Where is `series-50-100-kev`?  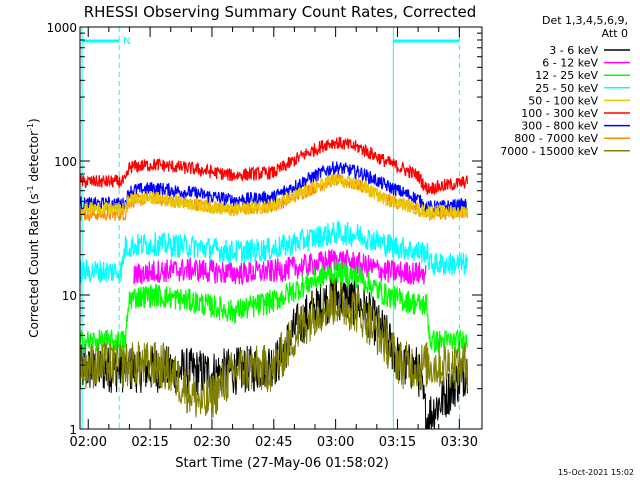
series-50-100-kev is located at coordinates (274, 196).